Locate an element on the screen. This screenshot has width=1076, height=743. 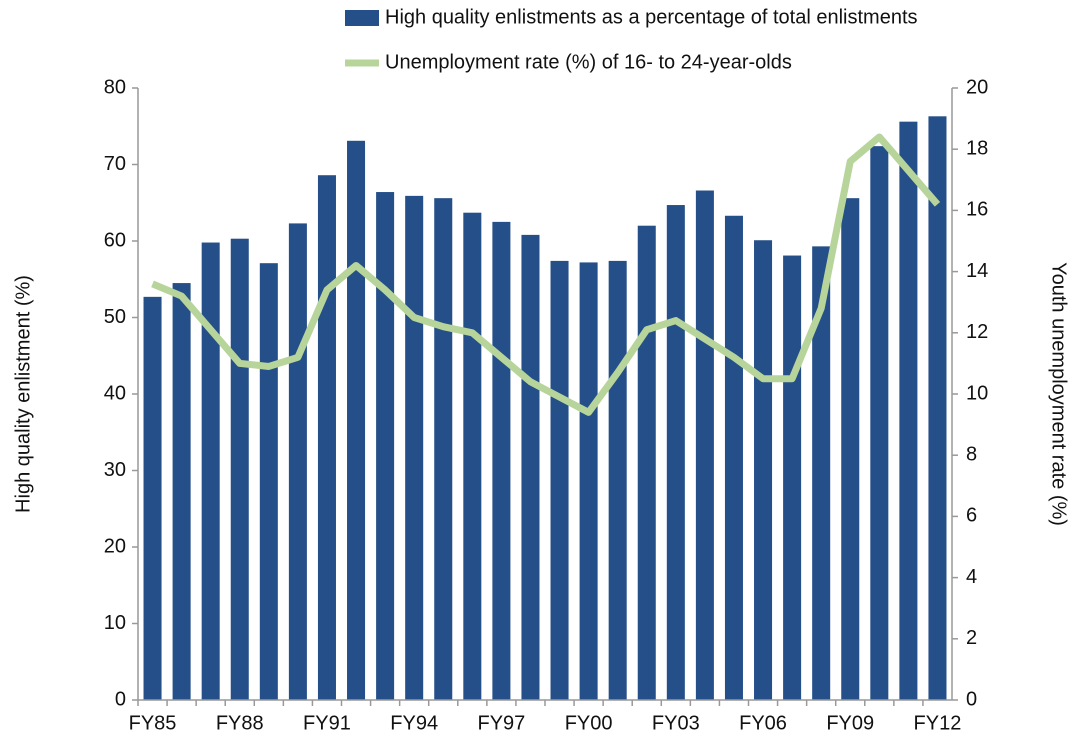
y2-tick-label: 16 is located at coordinates (977, 210).